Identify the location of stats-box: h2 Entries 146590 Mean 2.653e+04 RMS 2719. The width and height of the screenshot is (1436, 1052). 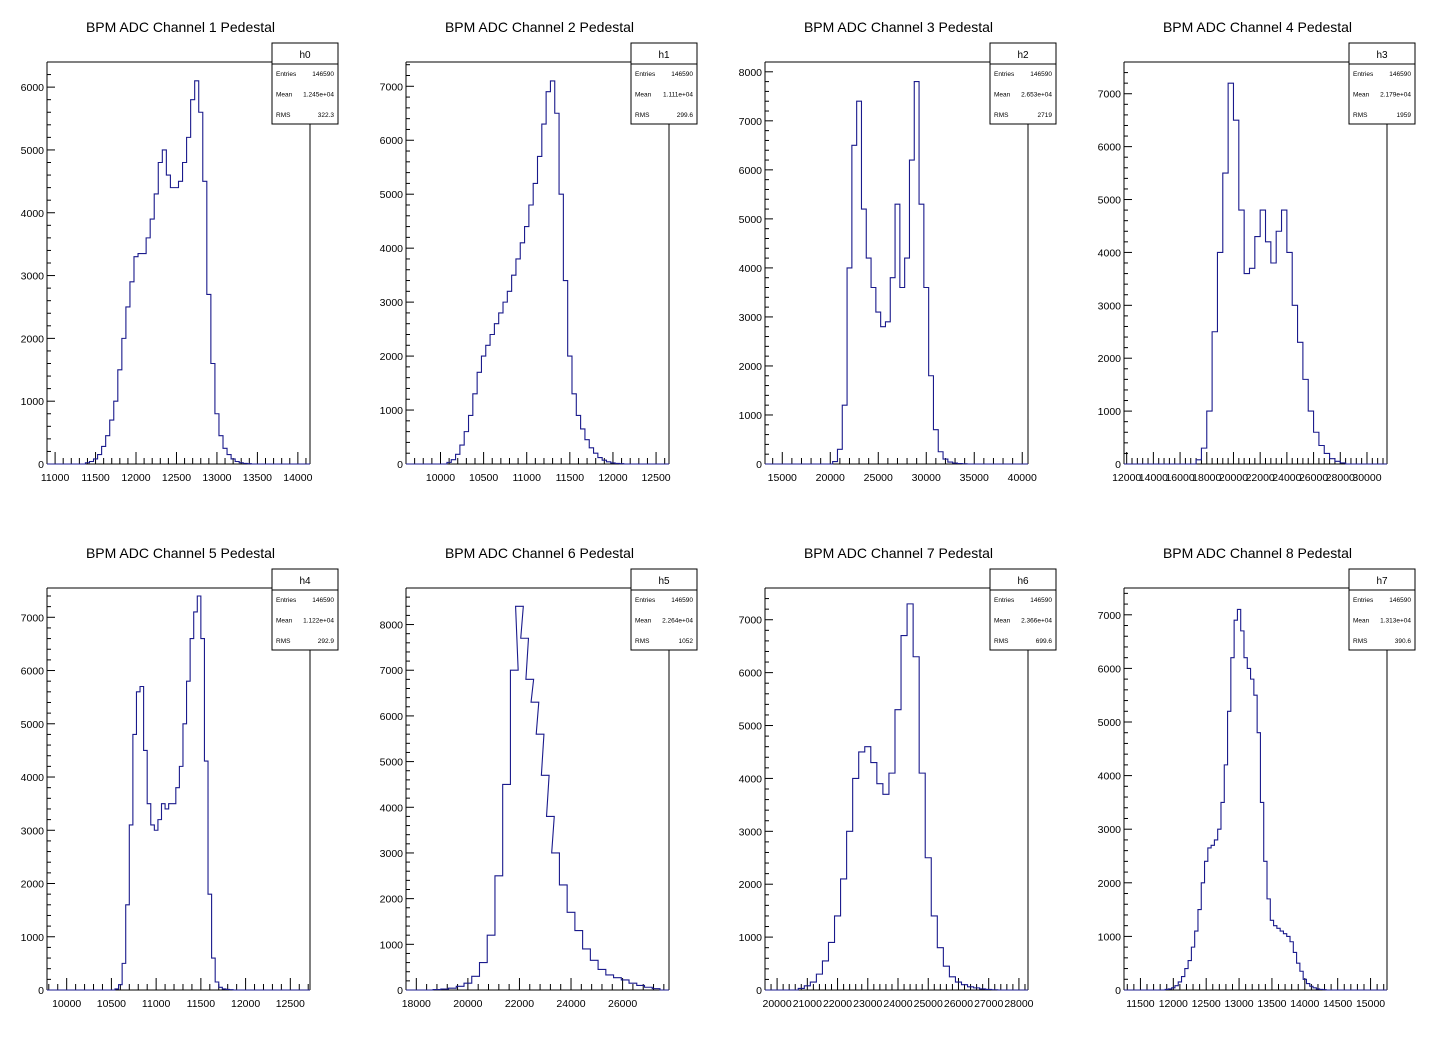
(1023, 83).